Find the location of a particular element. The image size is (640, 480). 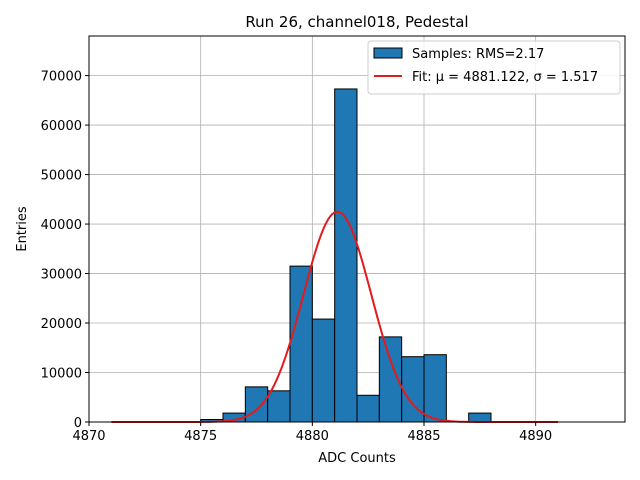

y-tick-label: 20000 is located at coordinates (61, 324).